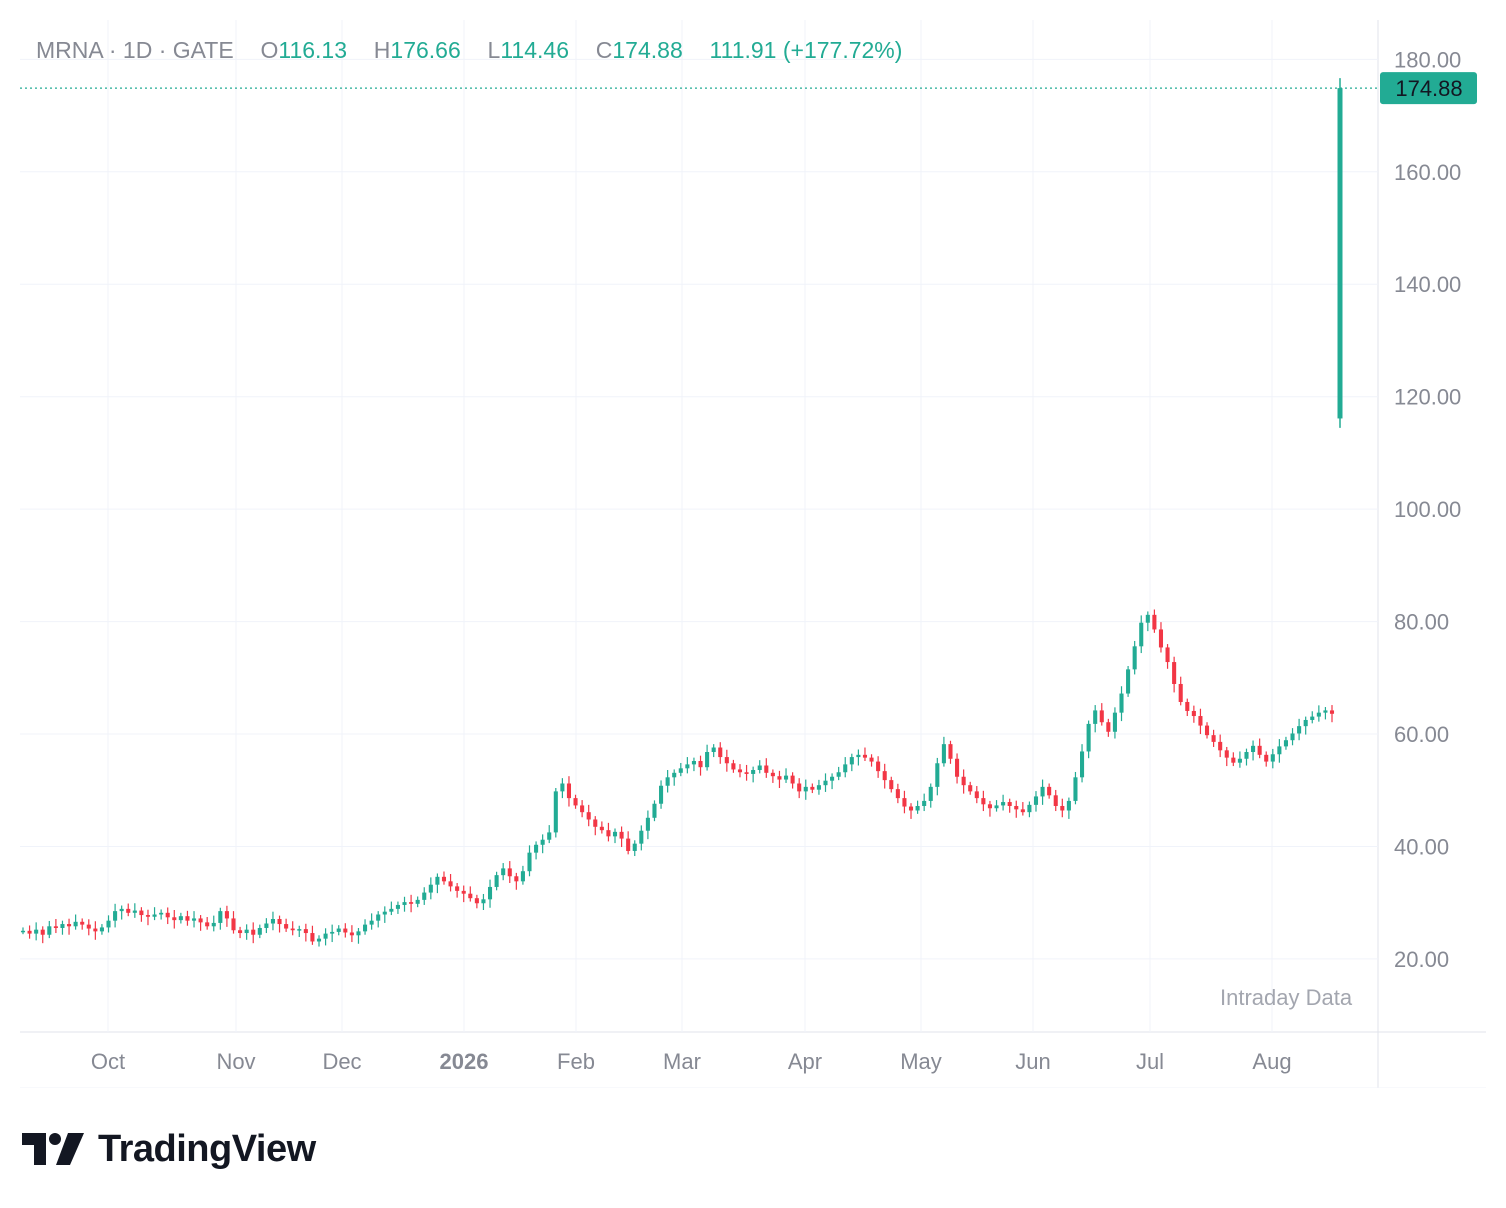  What do you see at coordinates (235, 1061) in the screenshot?
I see `x-tick-label: Nov` at bounding box center [235, 1061].